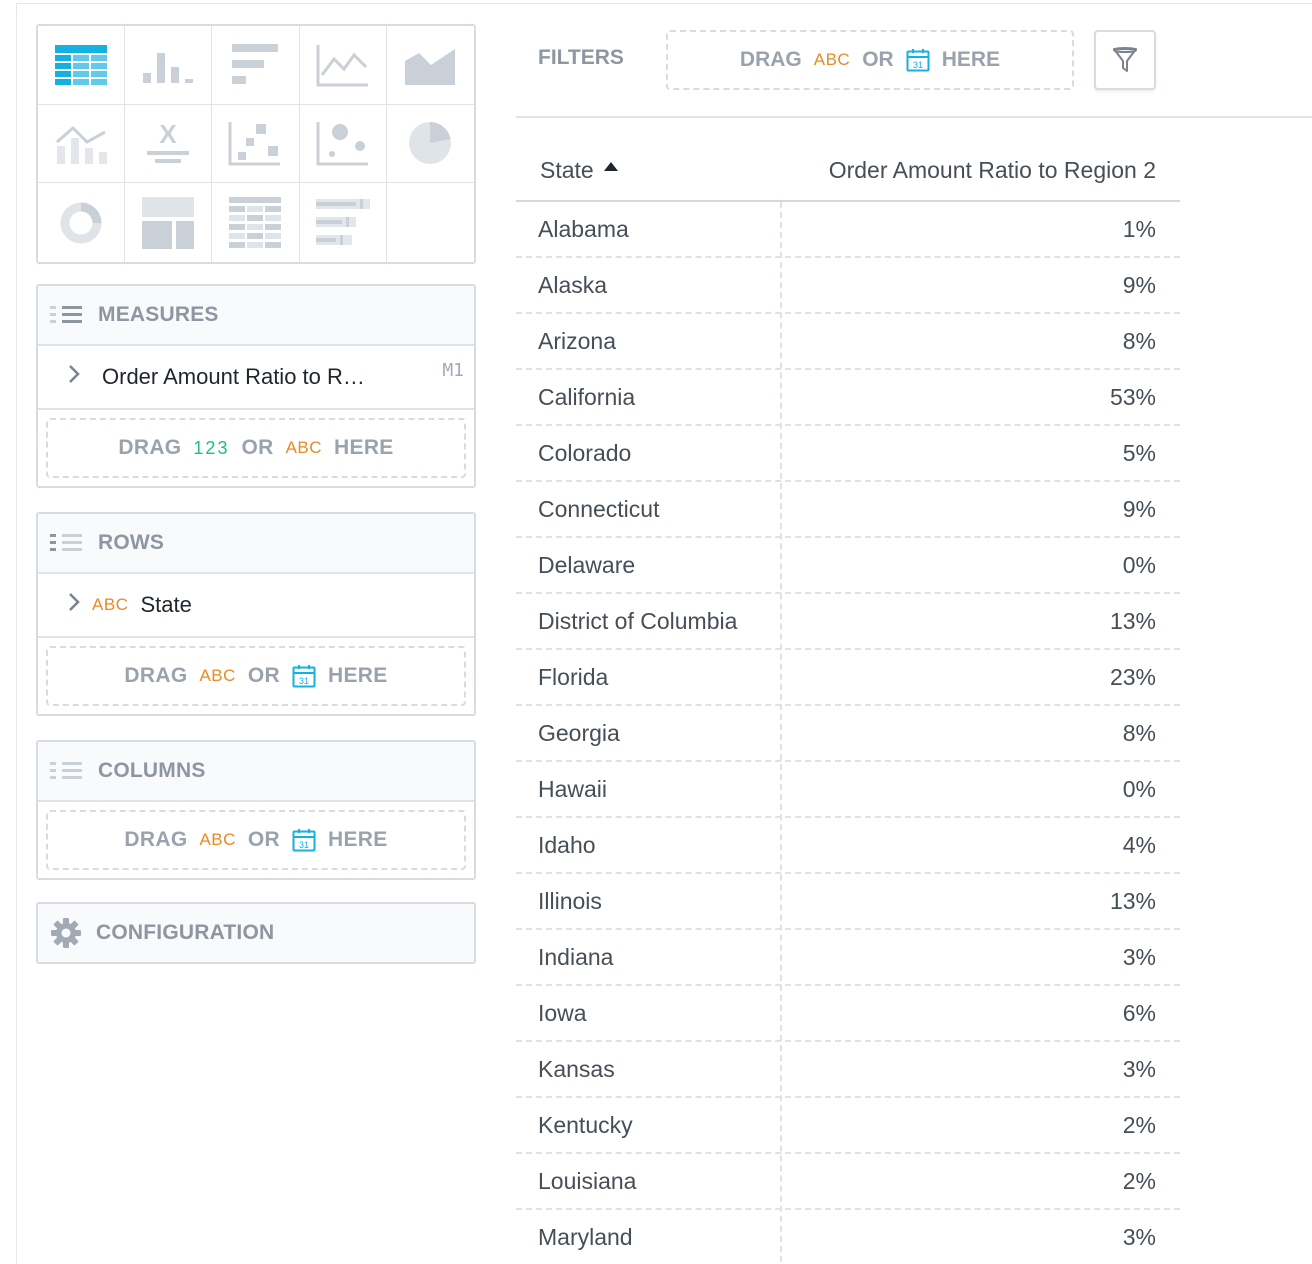 The height and width of the screenshot is (1264, 1312). What do you see at coordinates (573, 285) in the screenshot?
I see `cell-state: Alaska` at bounding box center [573, 285].